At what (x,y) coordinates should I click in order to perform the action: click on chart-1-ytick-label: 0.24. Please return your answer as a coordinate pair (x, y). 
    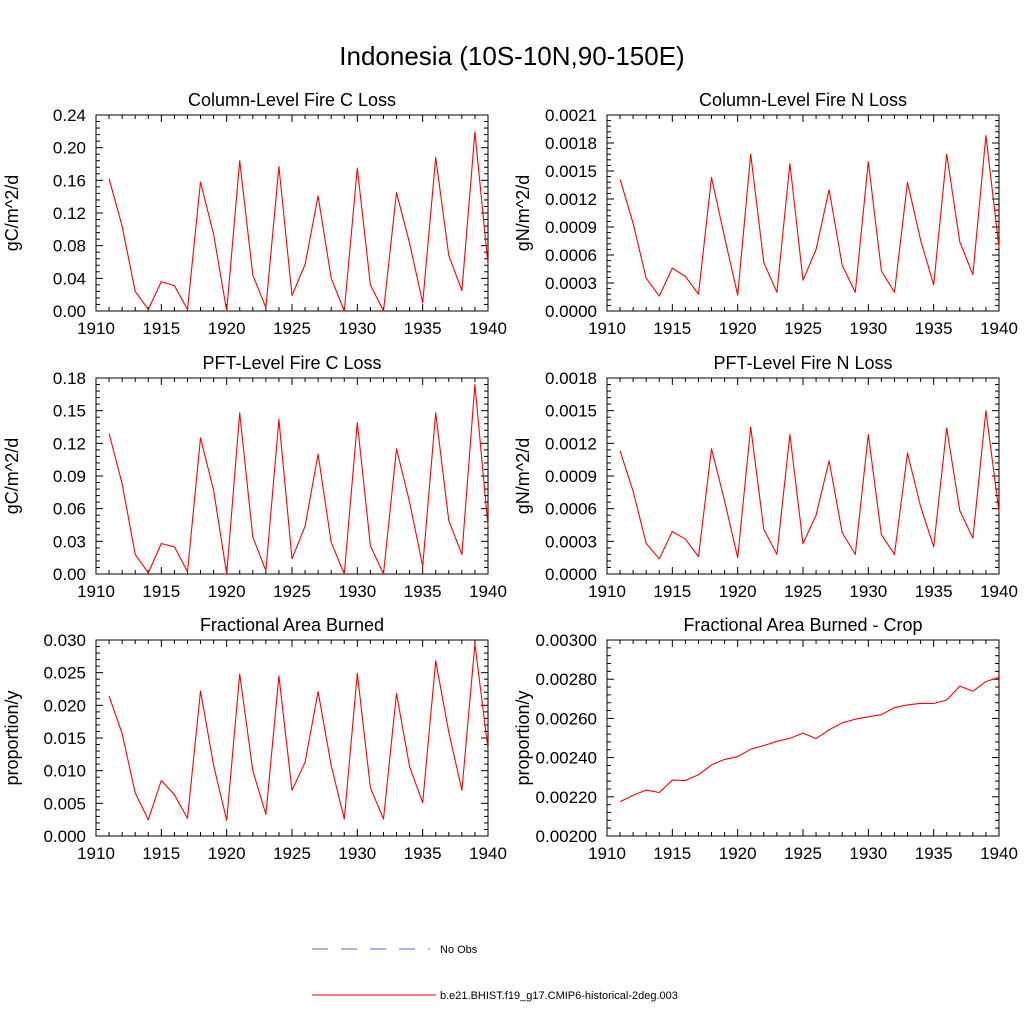
    Looking at the image, I should click on (69, 115).